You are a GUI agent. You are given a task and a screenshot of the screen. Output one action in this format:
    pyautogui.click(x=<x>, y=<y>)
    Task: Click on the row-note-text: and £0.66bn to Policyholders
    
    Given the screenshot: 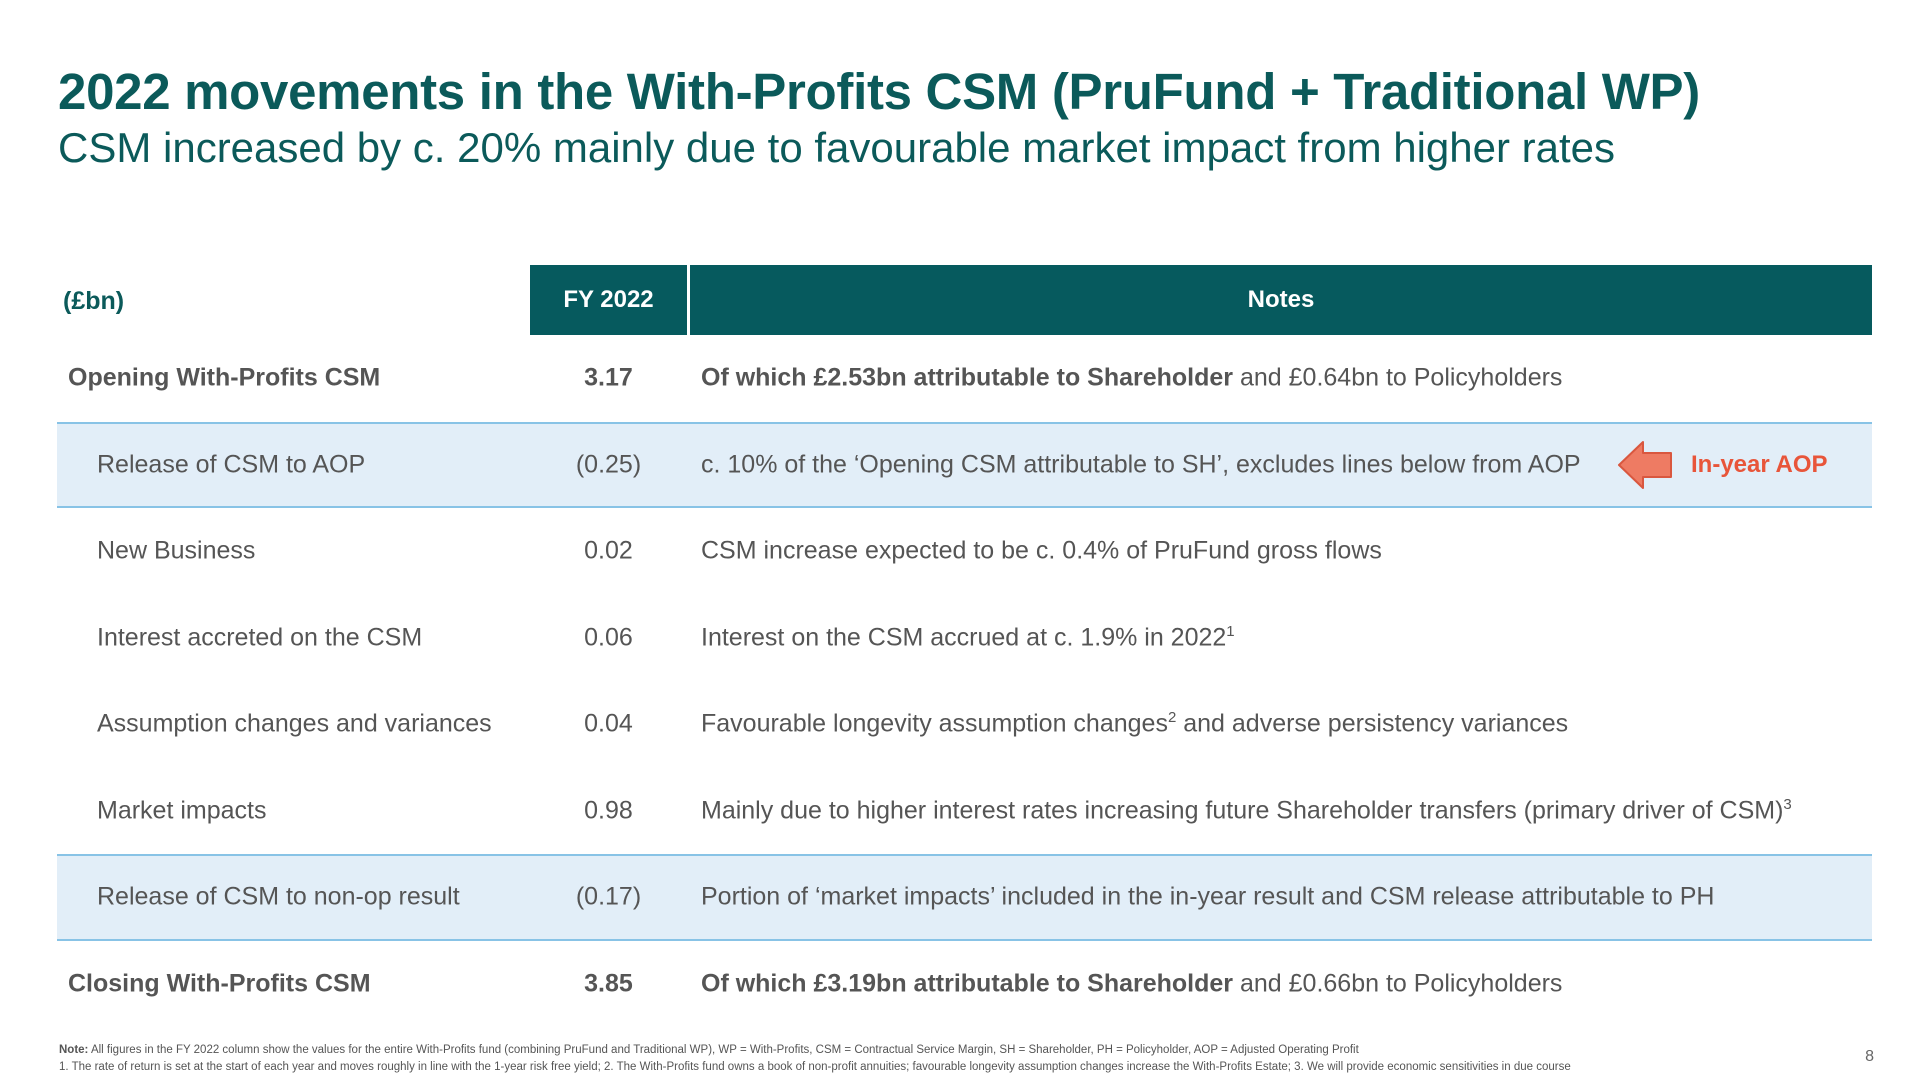 What is the action you would take?
    pyautogui.click(x=1398, y=983)
    